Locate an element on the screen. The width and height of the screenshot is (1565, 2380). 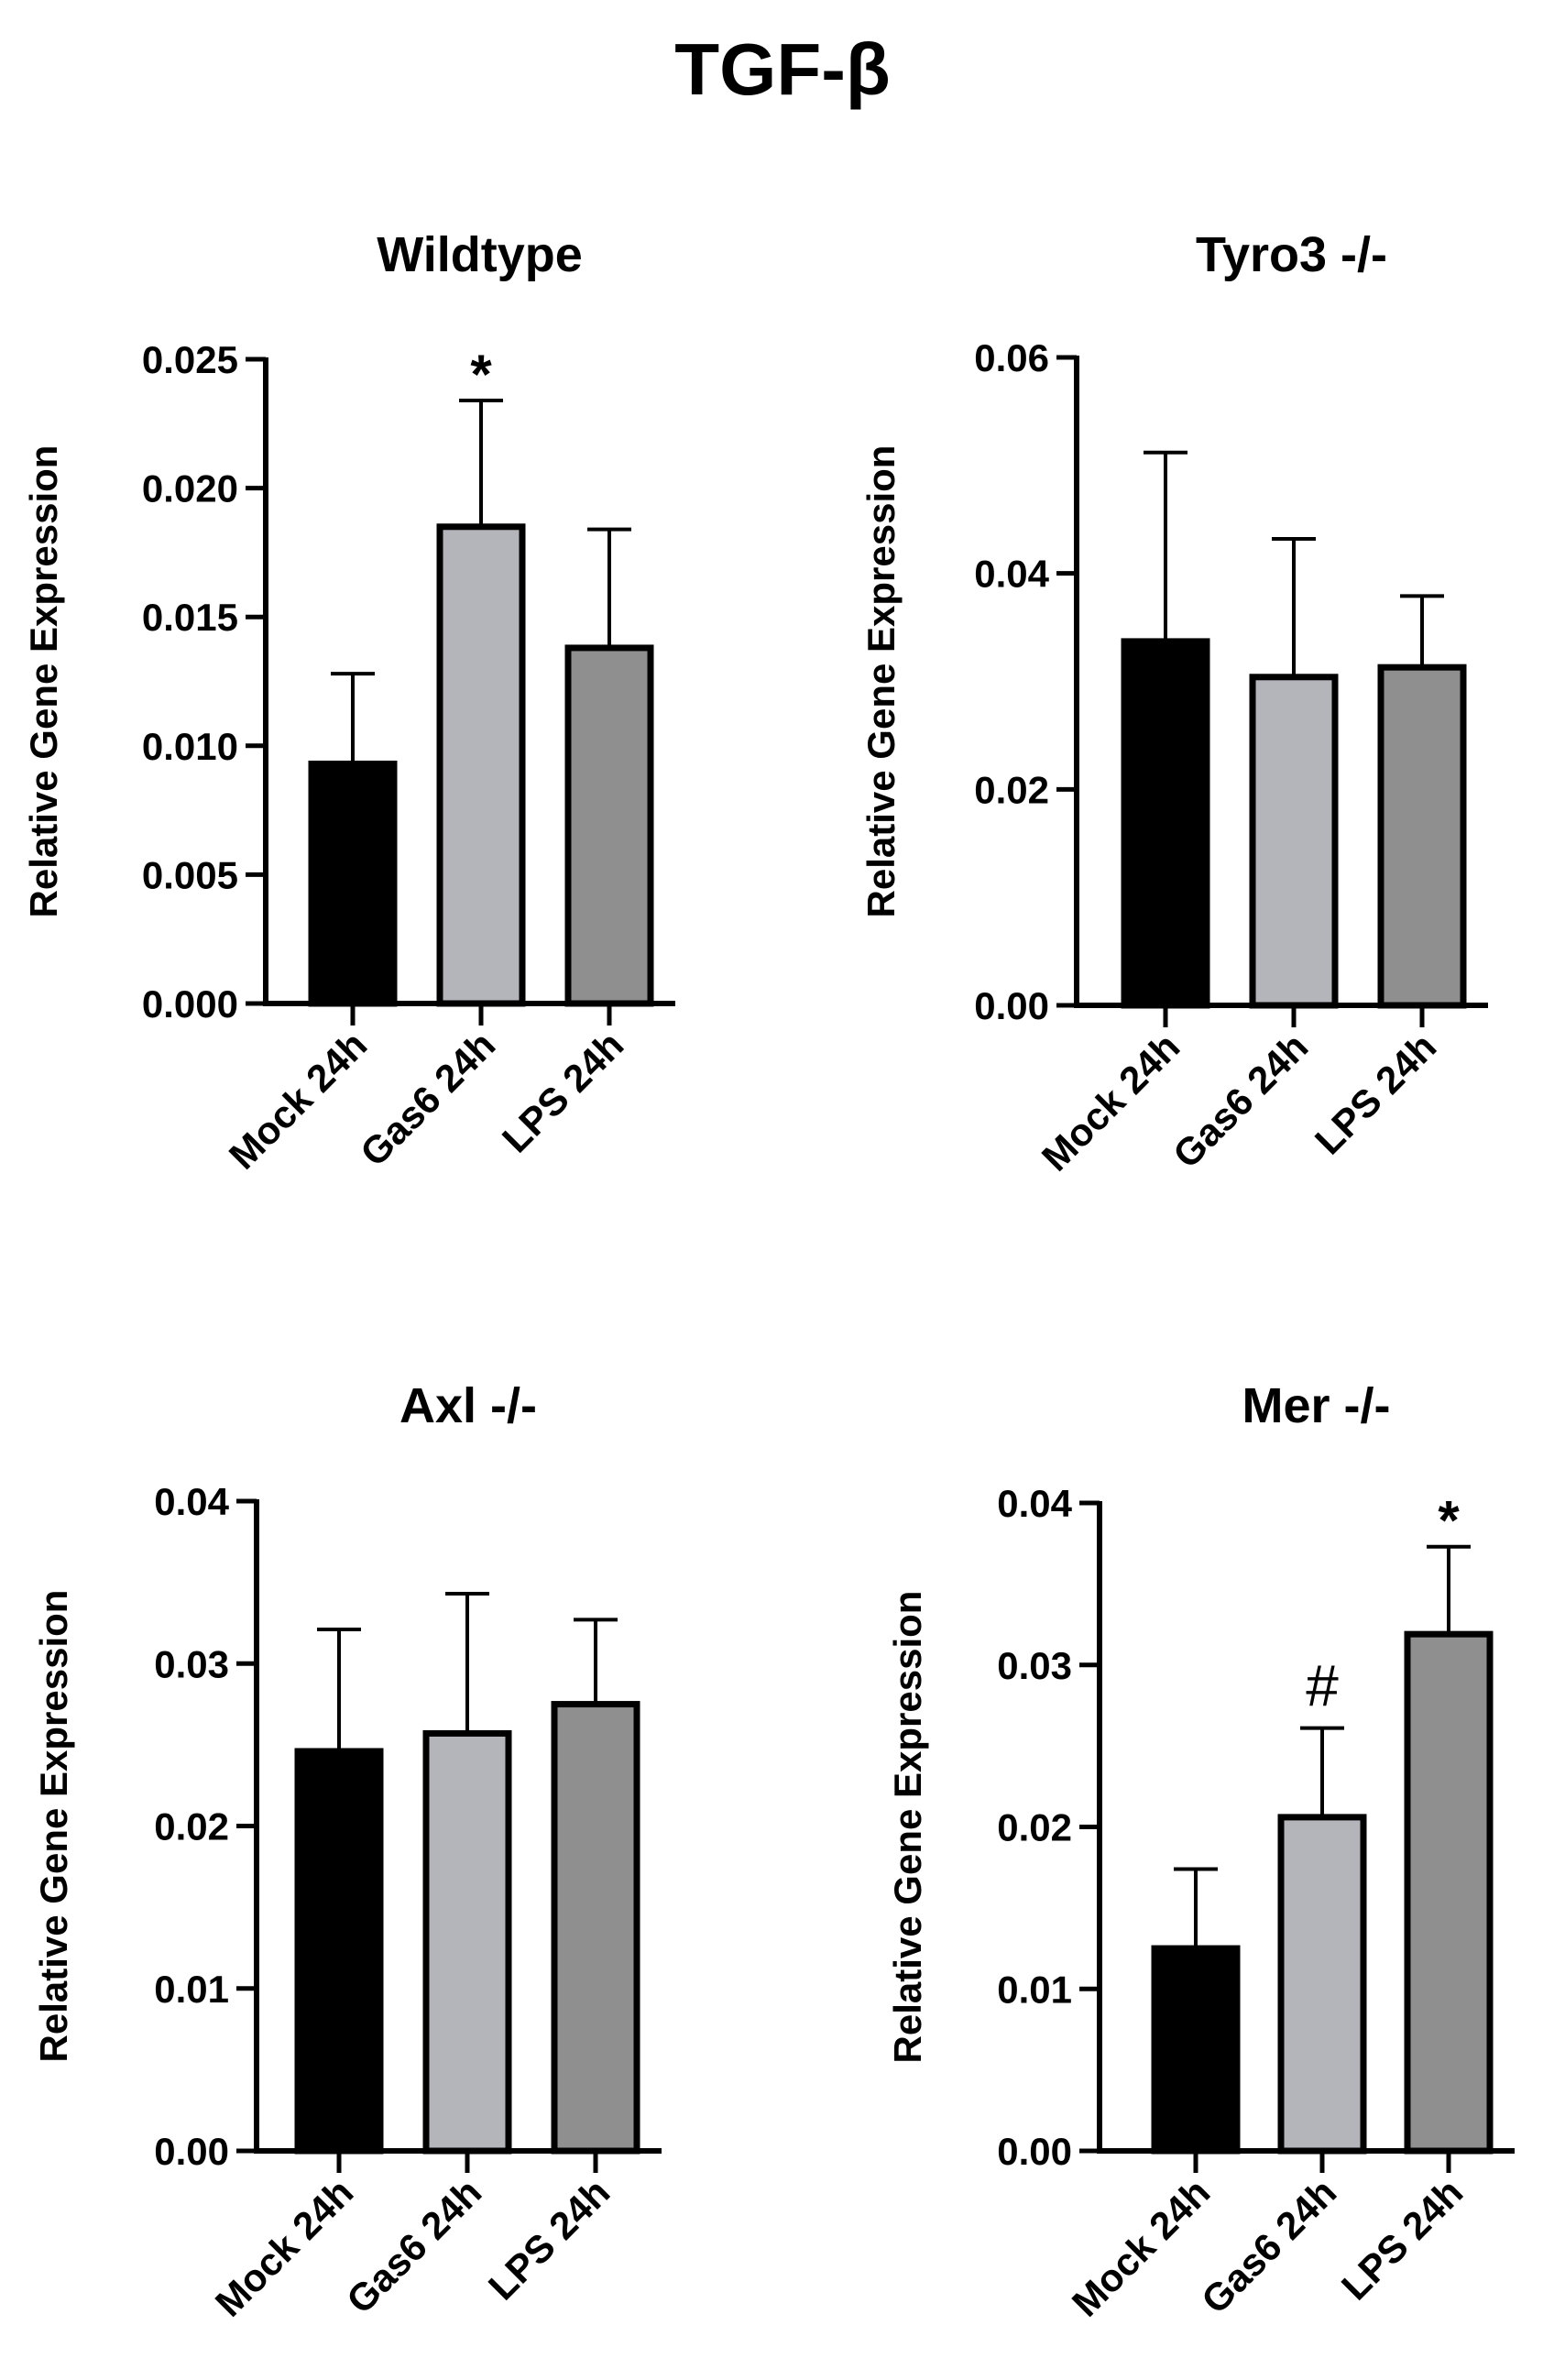
y-tick-label: 0.005 is located at coordinates (190, 874).